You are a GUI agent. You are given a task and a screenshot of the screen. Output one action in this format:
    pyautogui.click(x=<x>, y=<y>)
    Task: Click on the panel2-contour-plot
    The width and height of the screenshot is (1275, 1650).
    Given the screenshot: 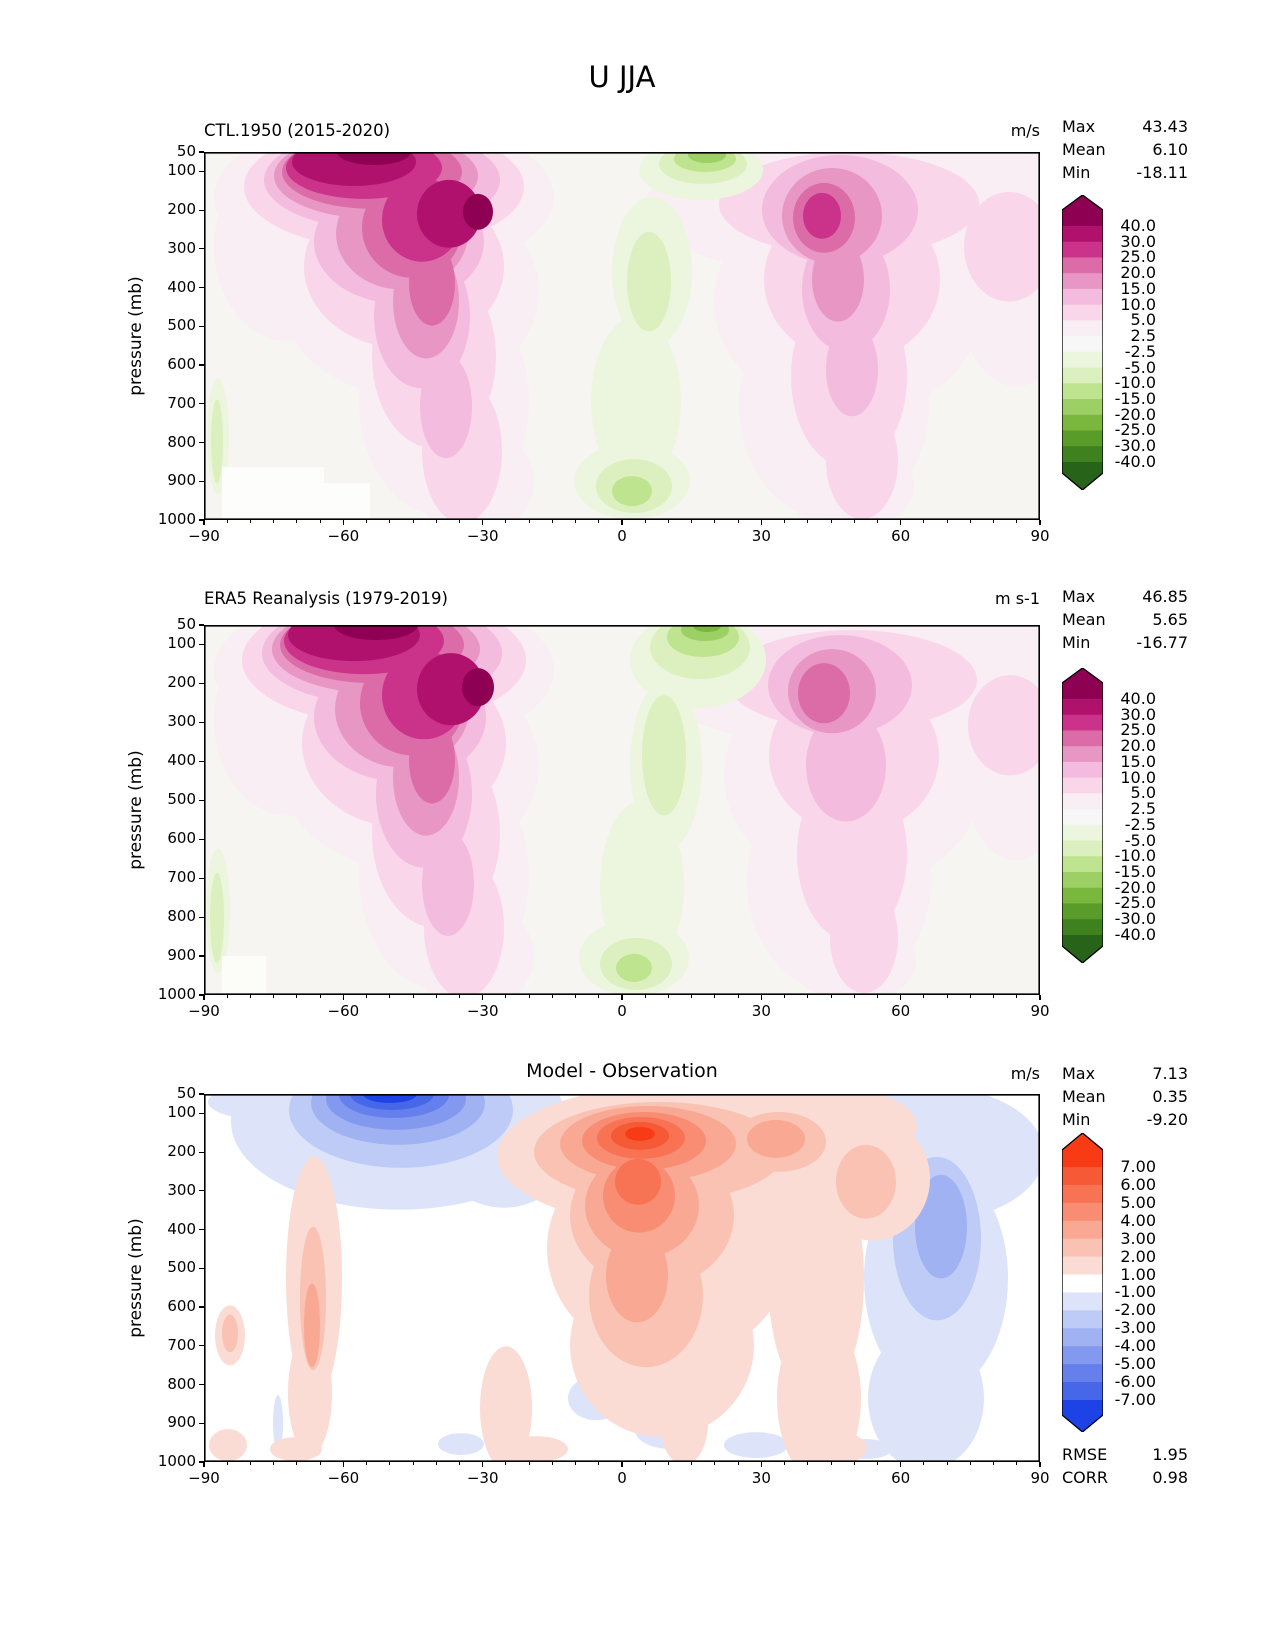 What is the action you would take?
    pyautogui.click(x=622, y=810)
    